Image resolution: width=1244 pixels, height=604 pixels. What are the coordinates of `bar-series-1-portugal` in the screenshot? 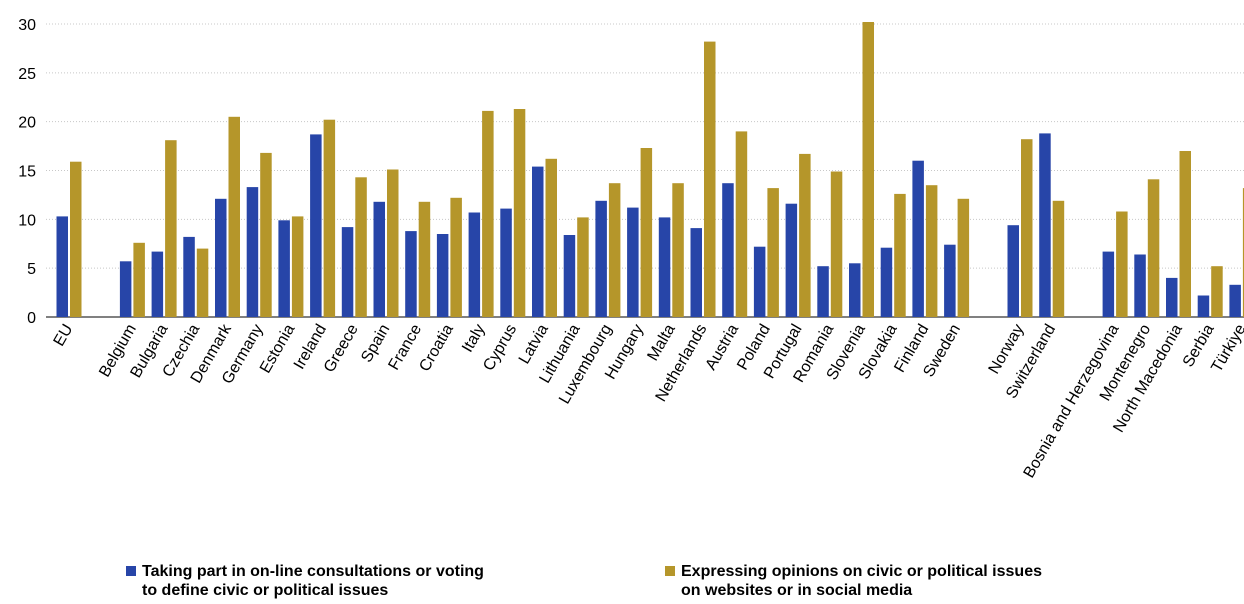 It's located at (791, 260).